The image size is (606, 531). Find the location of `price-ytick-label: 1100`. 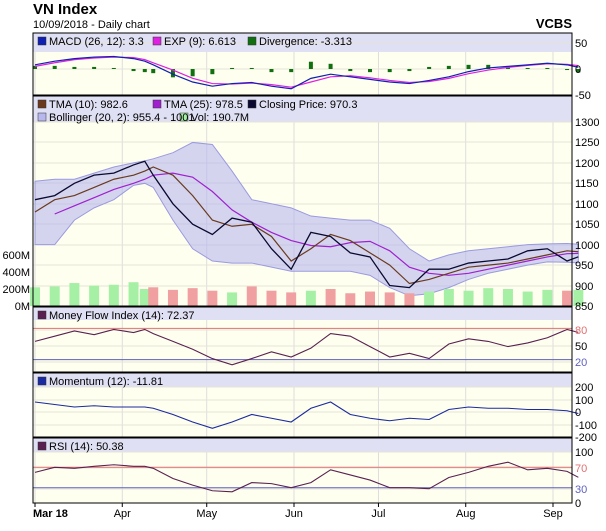

price-ytick-label: 1100 is located at coordinates (587, 205).